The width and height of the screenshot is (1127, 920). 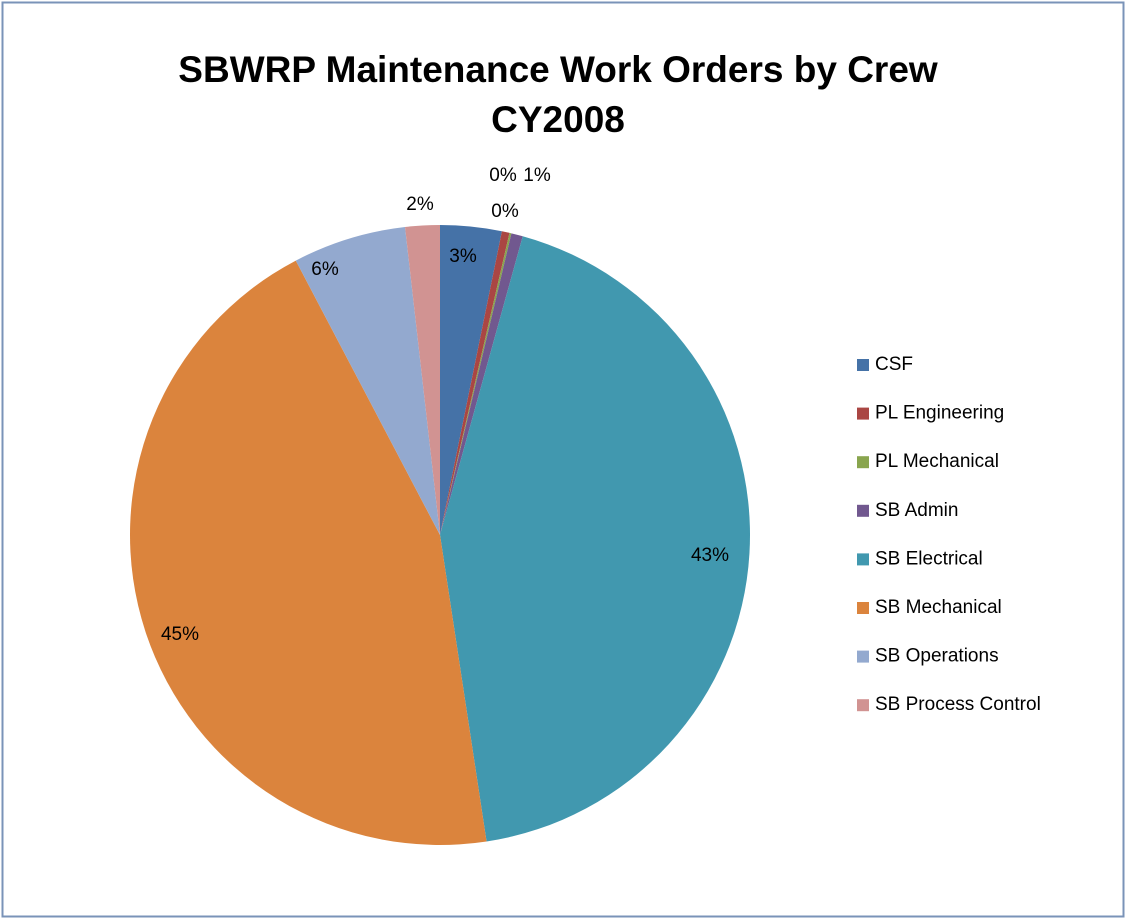 What do you see at coordinates (420, 204) in the screenshot?
I see `data-label: 2%` at bounding box center [420, 204].